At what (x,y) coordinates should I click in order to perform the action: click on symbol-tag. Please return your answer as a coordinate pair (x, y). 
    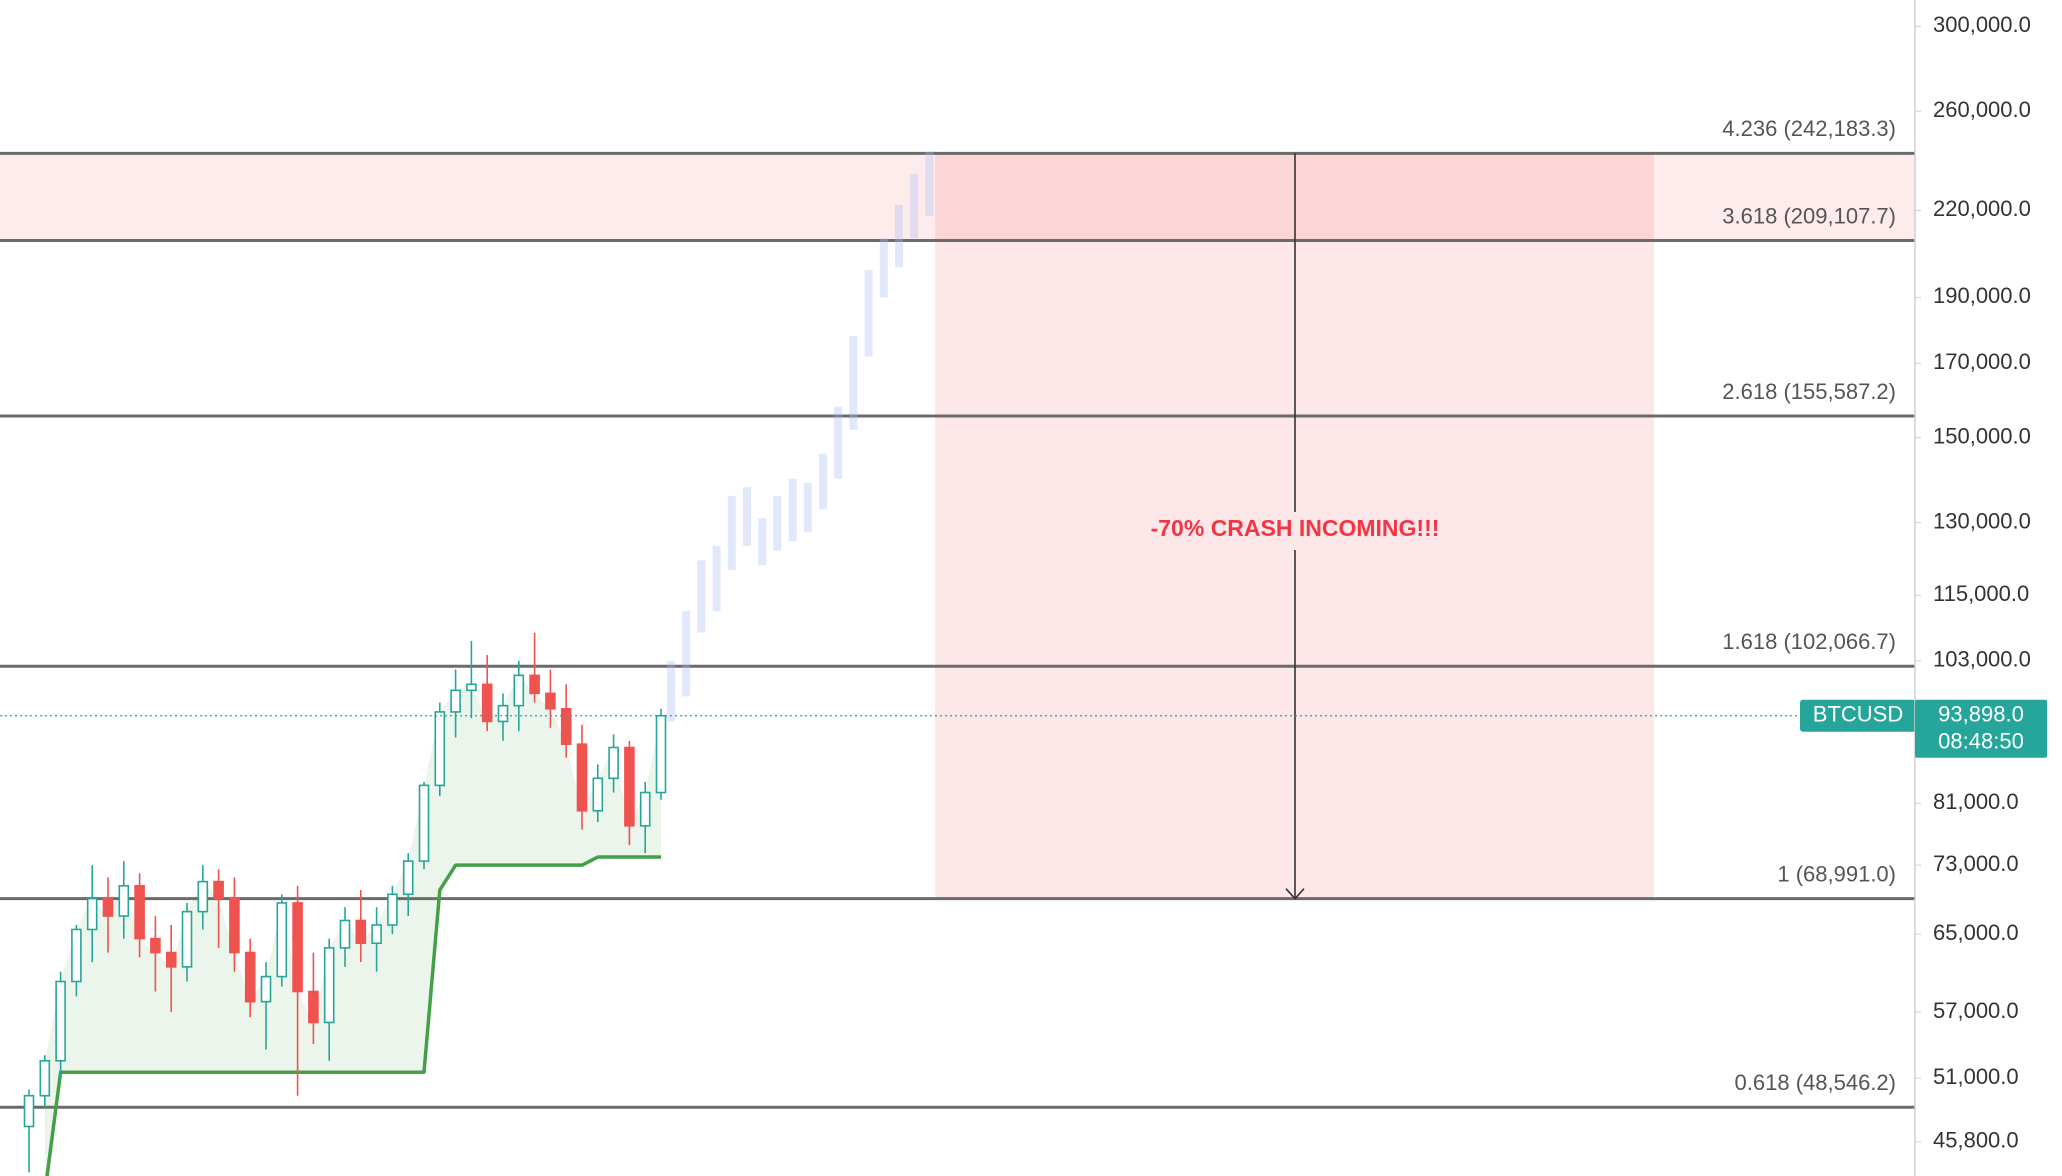
    Looking at the image, I should click on (1857, 715).